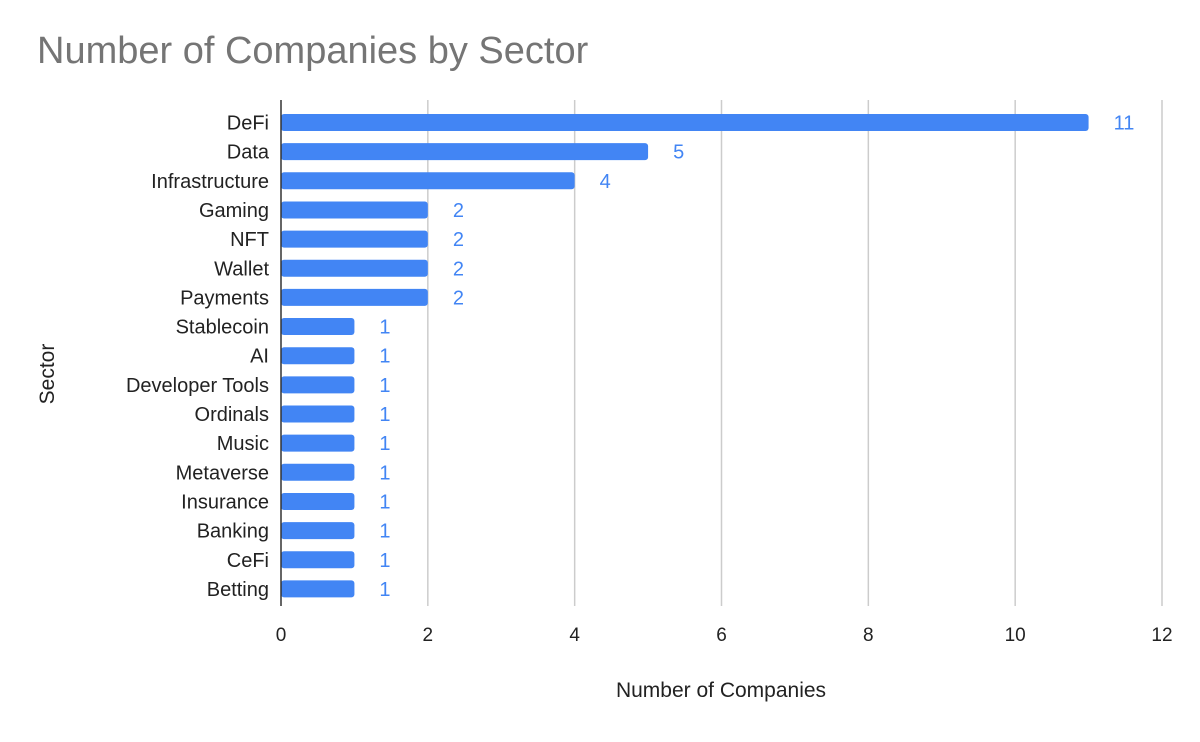  What do you see at coordinates (238, 590) in the screenshot?
I see `y-tick-label: Betting` at bounding box center [238, 590].